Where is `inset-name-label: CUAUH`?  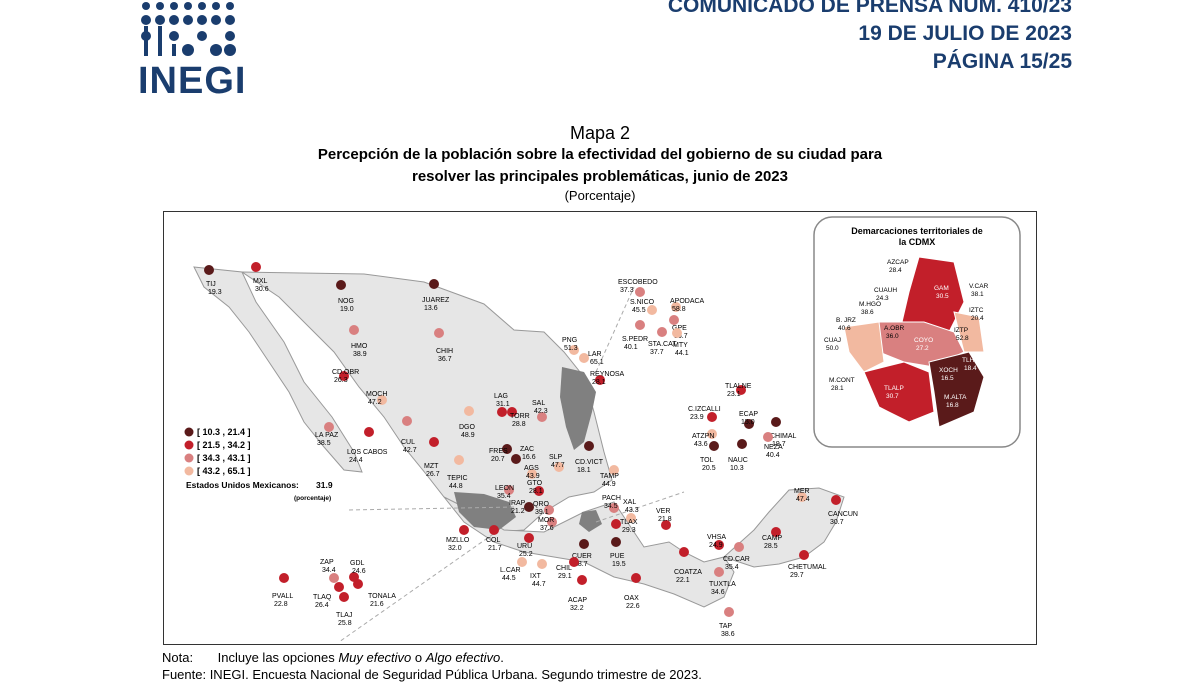
inset-name-label: CUAUH is located at coordinates (885, 290).